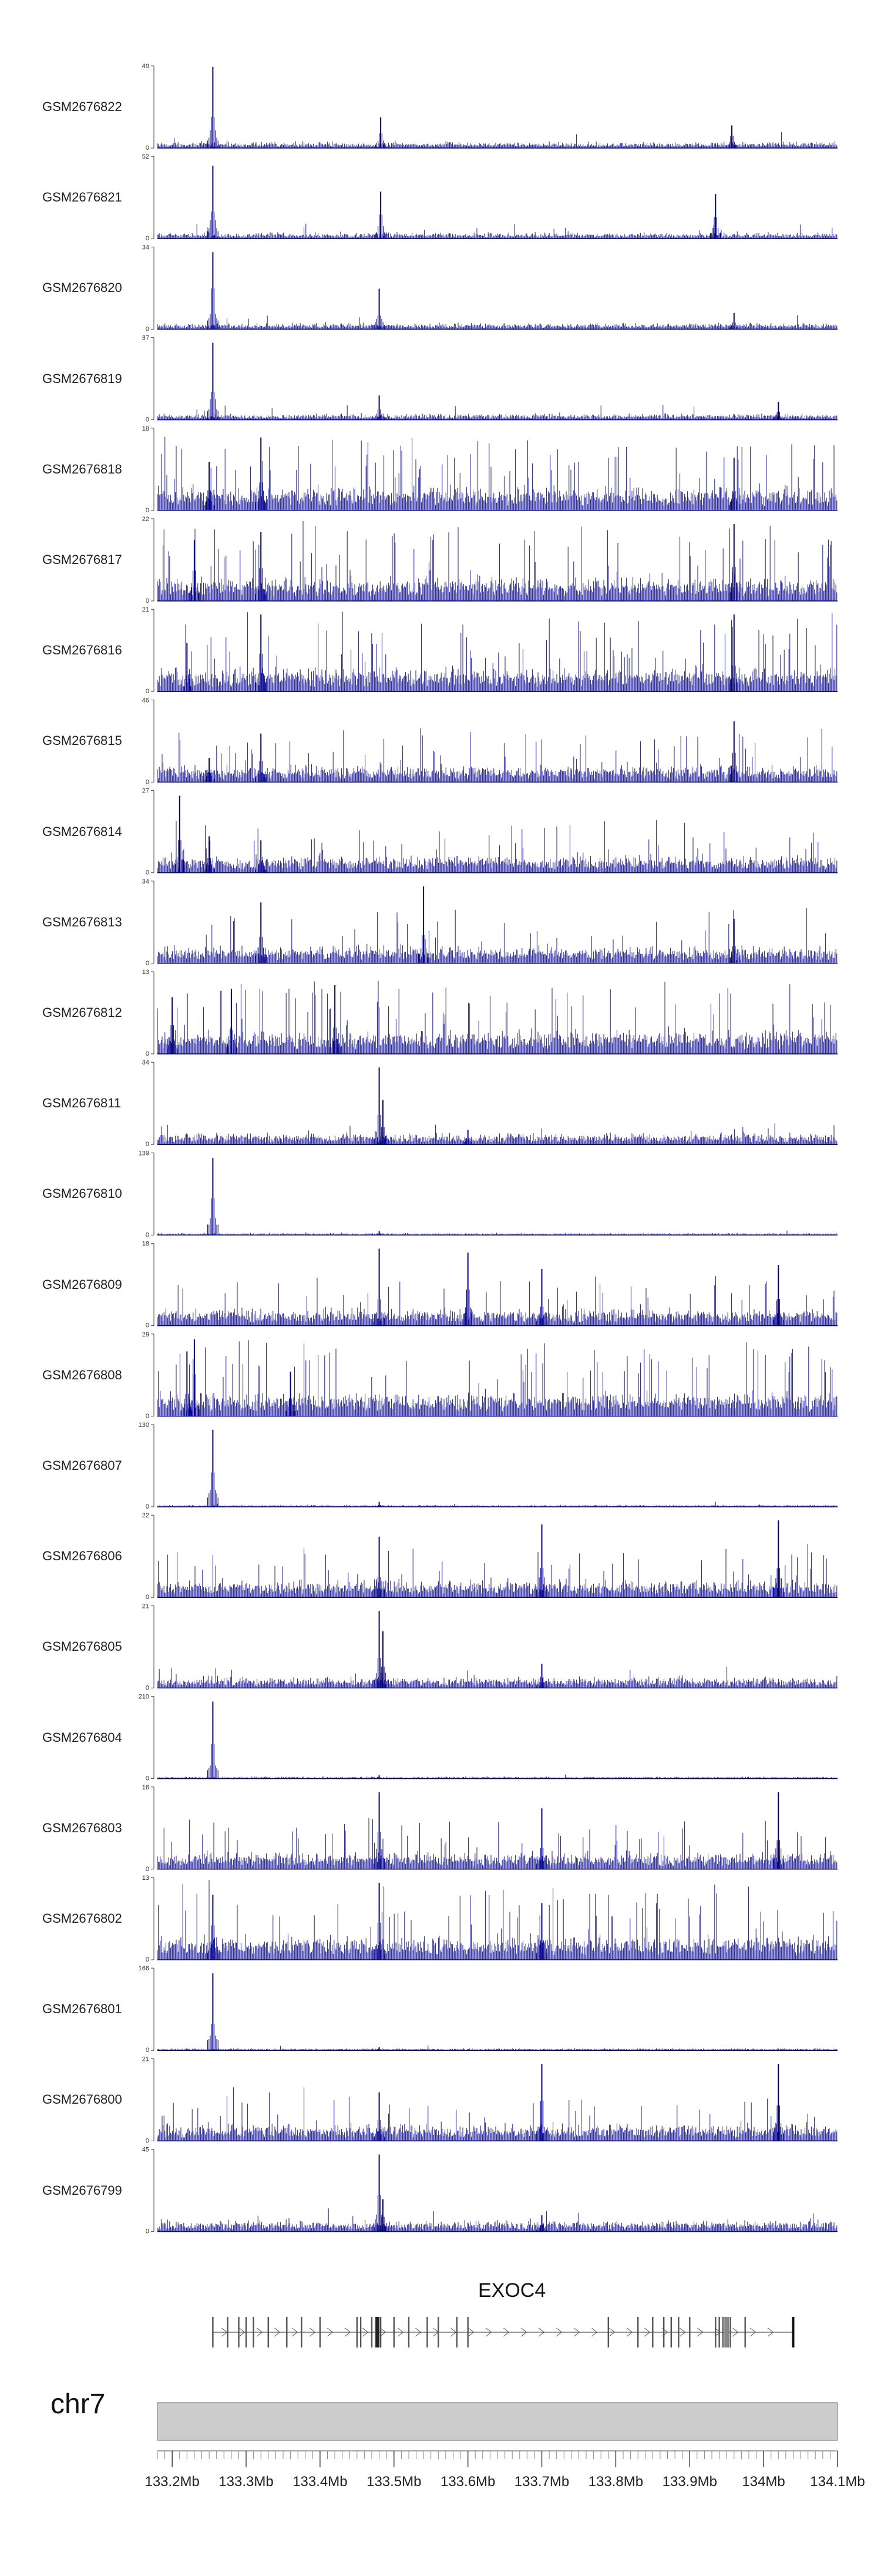 The image size is (881, 2576). I want to click on track-GSM2676816: 21 0, so click(490, 650).